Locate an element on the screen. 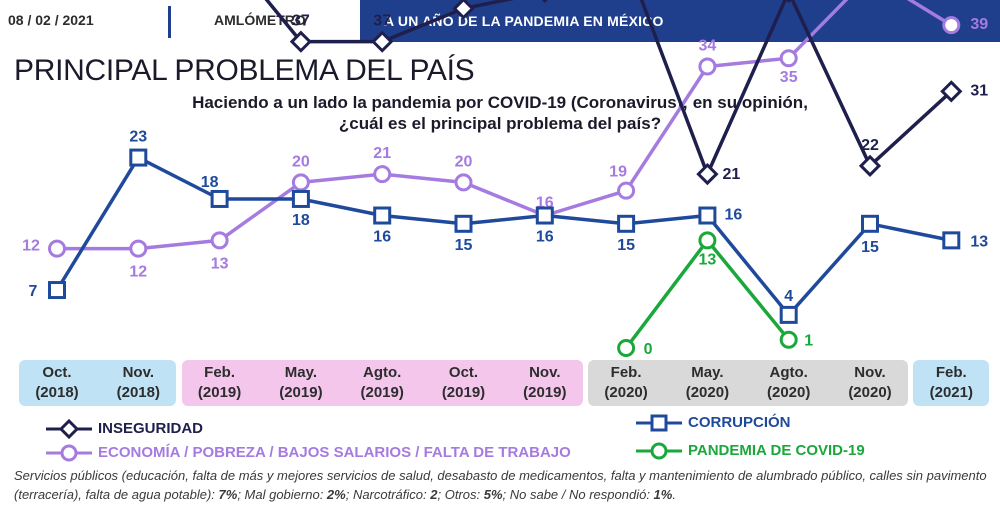  tick-label-5-line-0: Oct. is located at coordinates (463, 372).